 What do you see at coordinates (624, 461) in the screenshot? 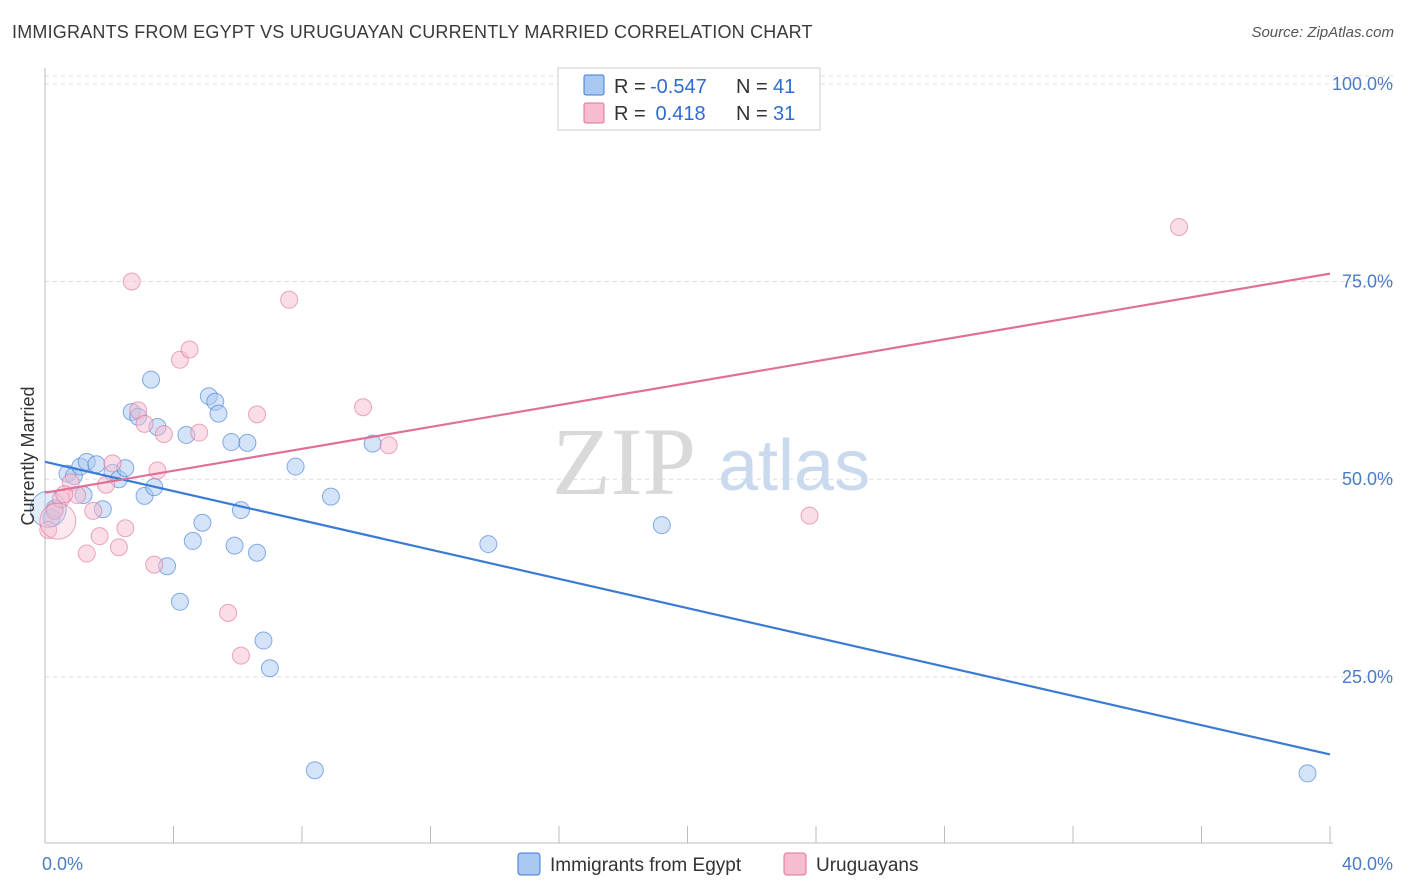
I see `watermark-zip: ZIP` at bounding box center [624, 461].